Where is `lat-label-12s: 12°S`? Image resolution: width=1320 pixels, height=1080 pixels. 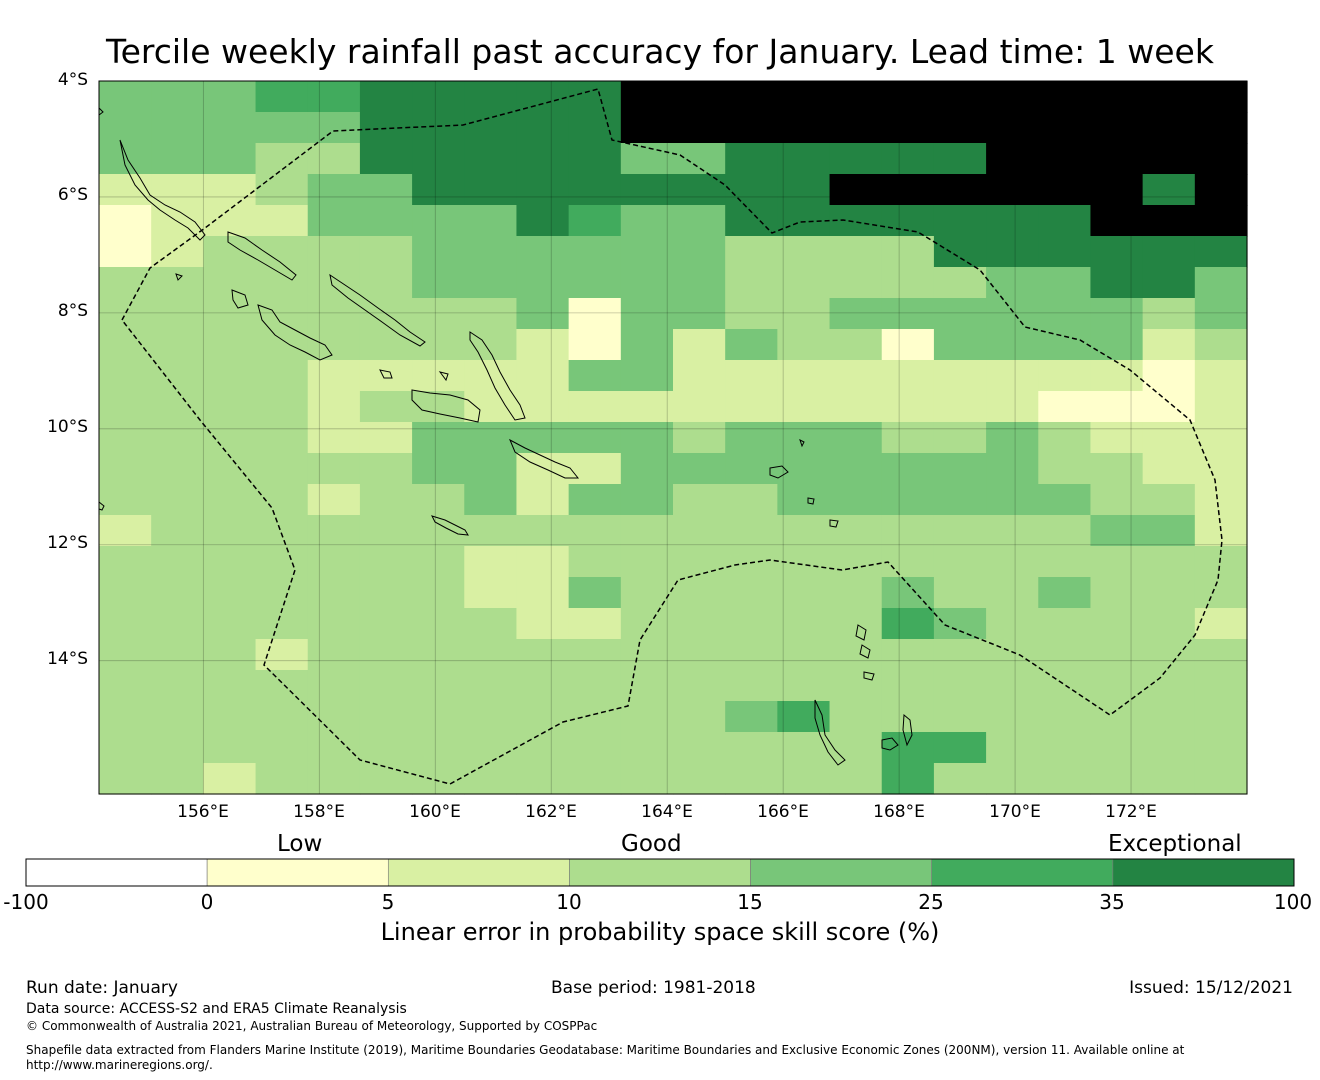 lat-label-12s: 12°S is located at coordinates (67, 543).